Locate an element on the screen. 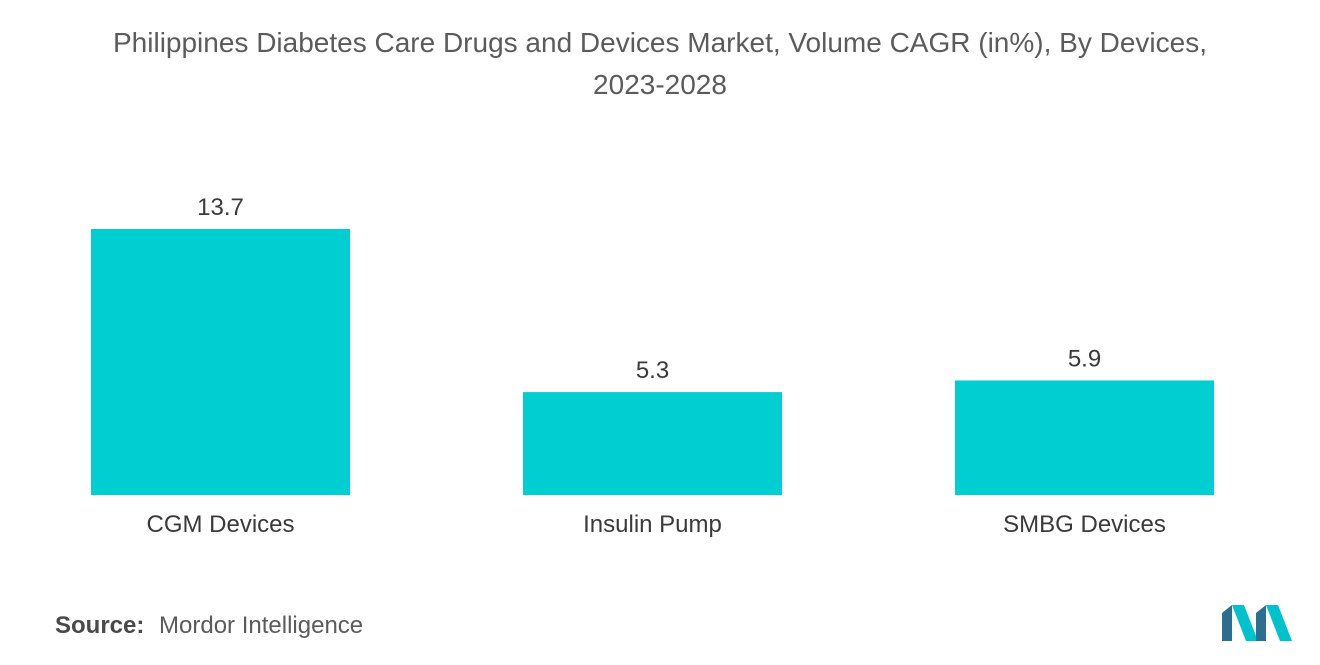 The image size is (1320, 665). bar-smbg-devices is located at coordinates (1084, 437).